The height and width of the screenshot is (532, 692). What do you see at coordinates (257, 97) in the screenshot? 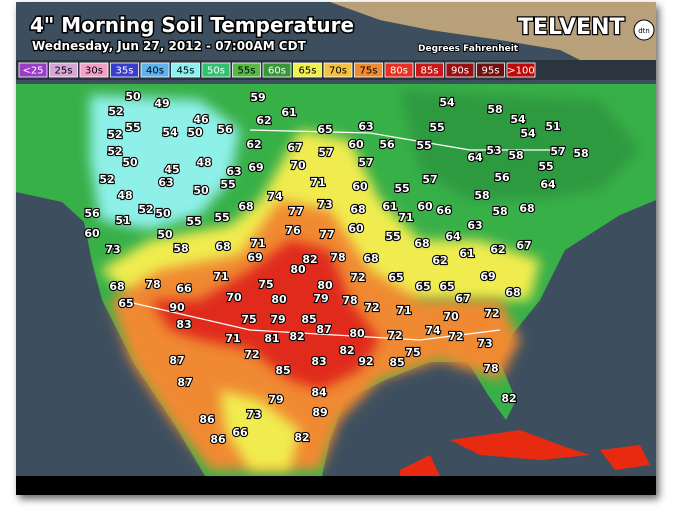
I see `station-value: 59` at bounding box center [257, 97].